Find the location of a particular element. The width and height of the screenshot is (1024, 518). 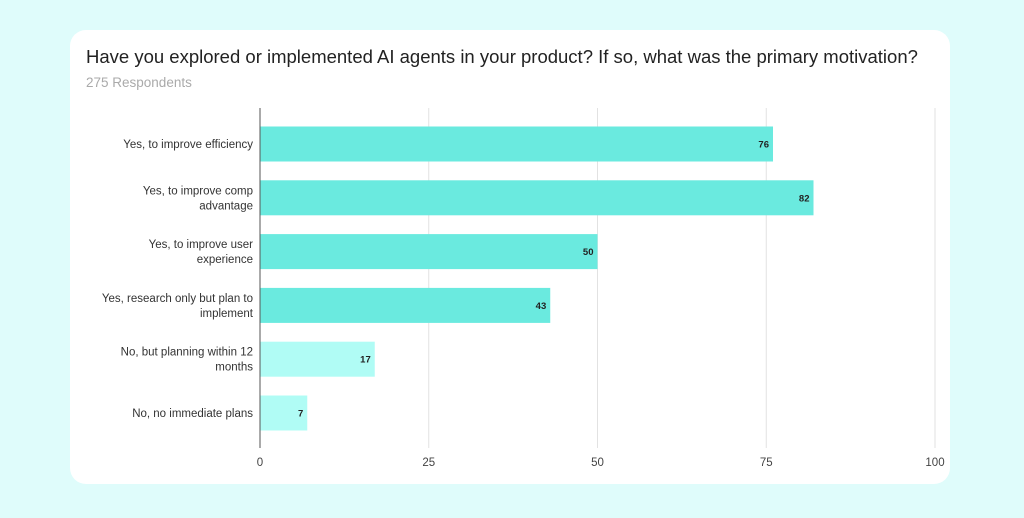

data-label: 50 is located at coordinates (588, 252).